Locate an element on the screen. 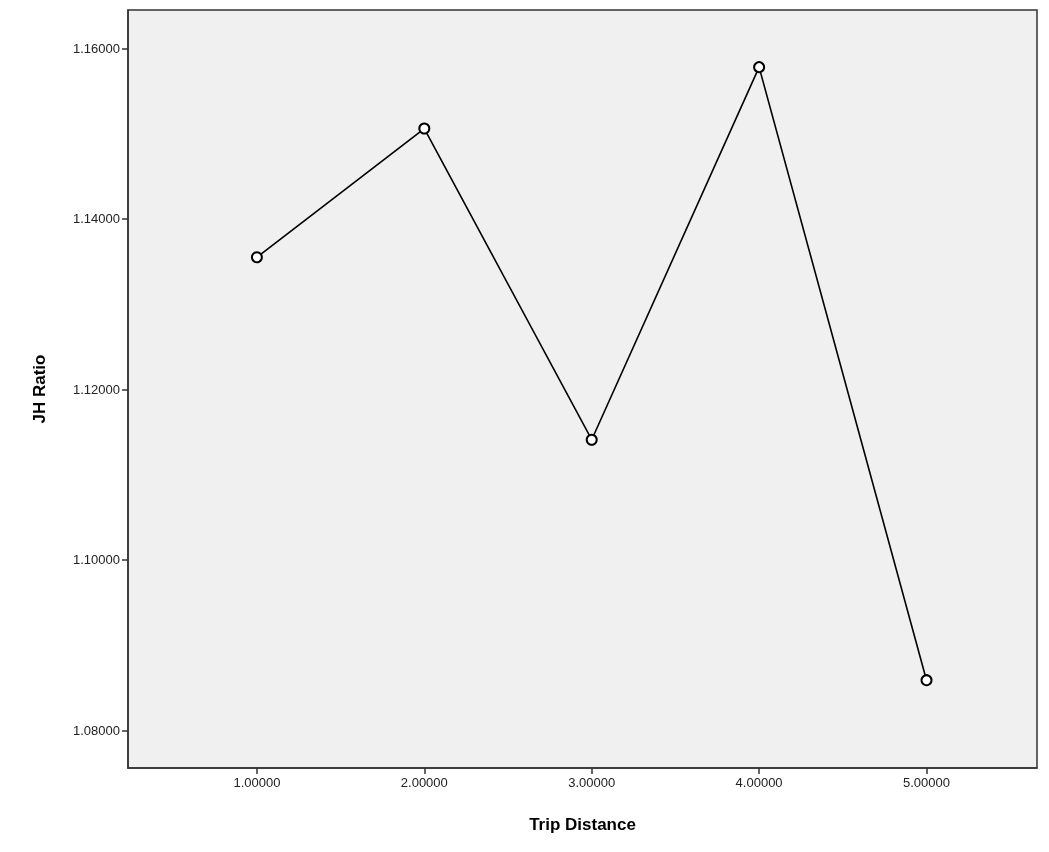 The height and width of the screenshot is (852, 1049). x-tick-label: 2.00000 is located at coordinates (424, 782).